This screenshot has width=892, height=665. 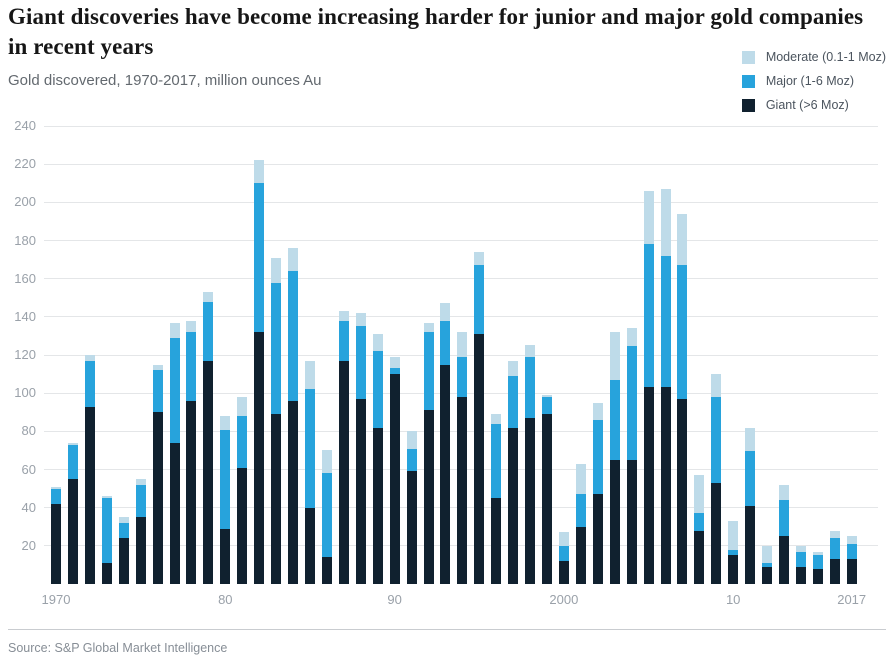 I want to click on bar-2007, so click(x=682, y=398).